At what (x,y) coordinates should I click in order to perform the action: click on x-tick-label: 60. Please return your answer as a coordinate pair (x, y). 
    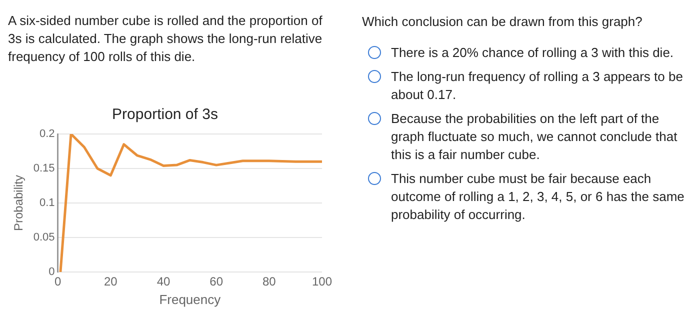
    Looking at the image, I should click on (217, 281).